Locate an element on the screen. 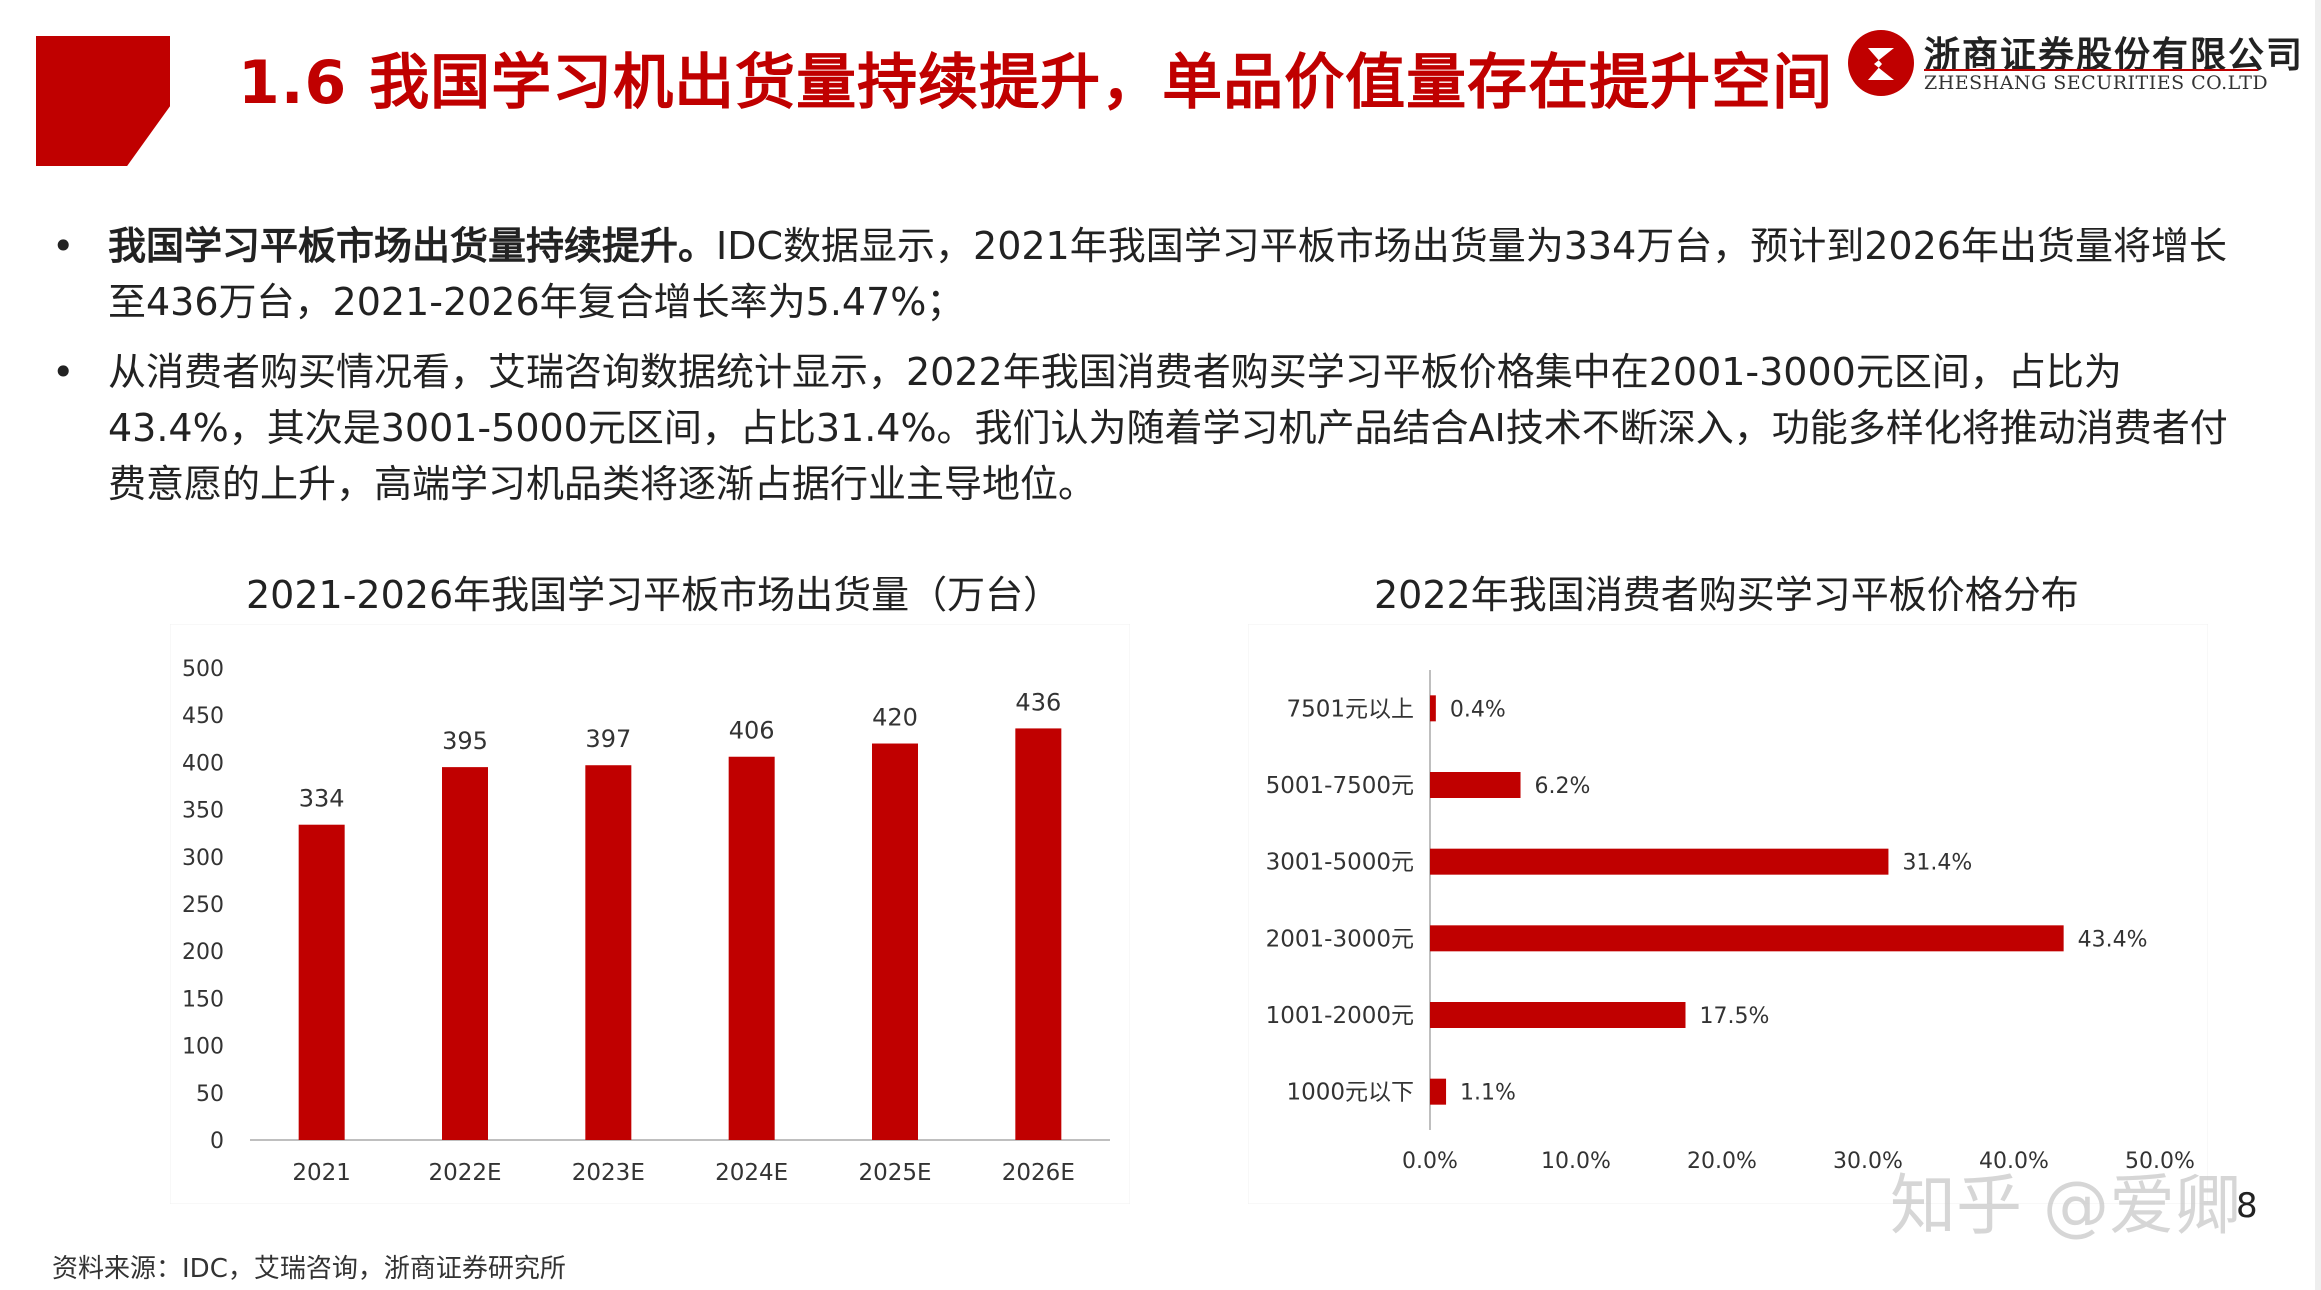 The height and width of the screenshot is (1290, 2321). data-label: 436 is located at coordinates (1038, 702).